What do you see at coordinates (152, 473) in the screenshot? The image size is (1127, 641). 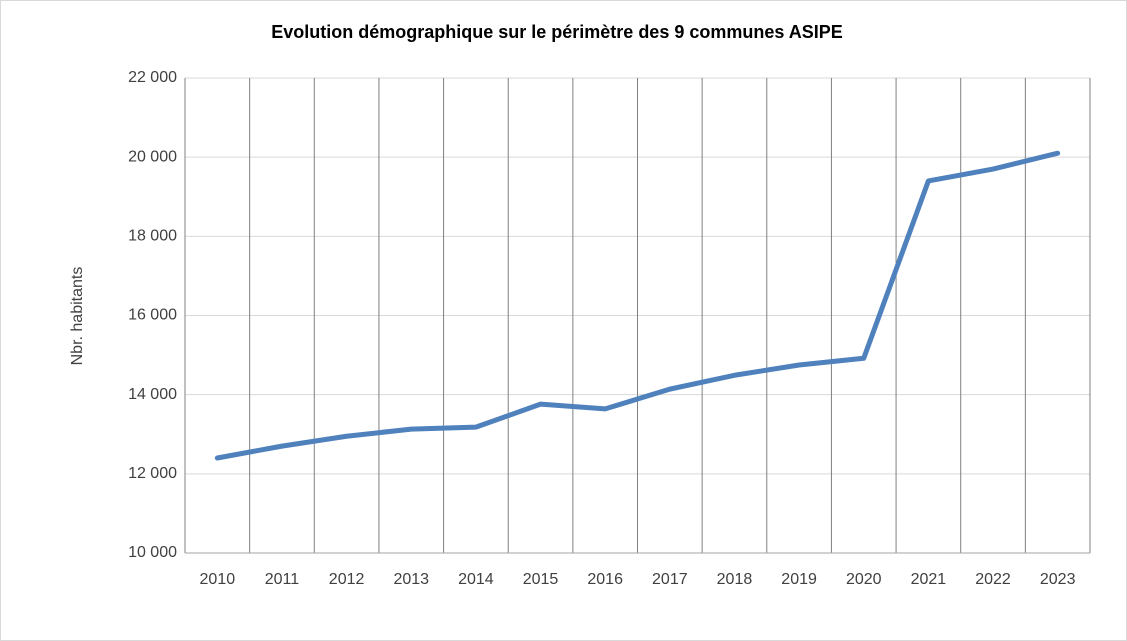 I see `y-tick-label: 12 000` at bounding box center [152, 473].